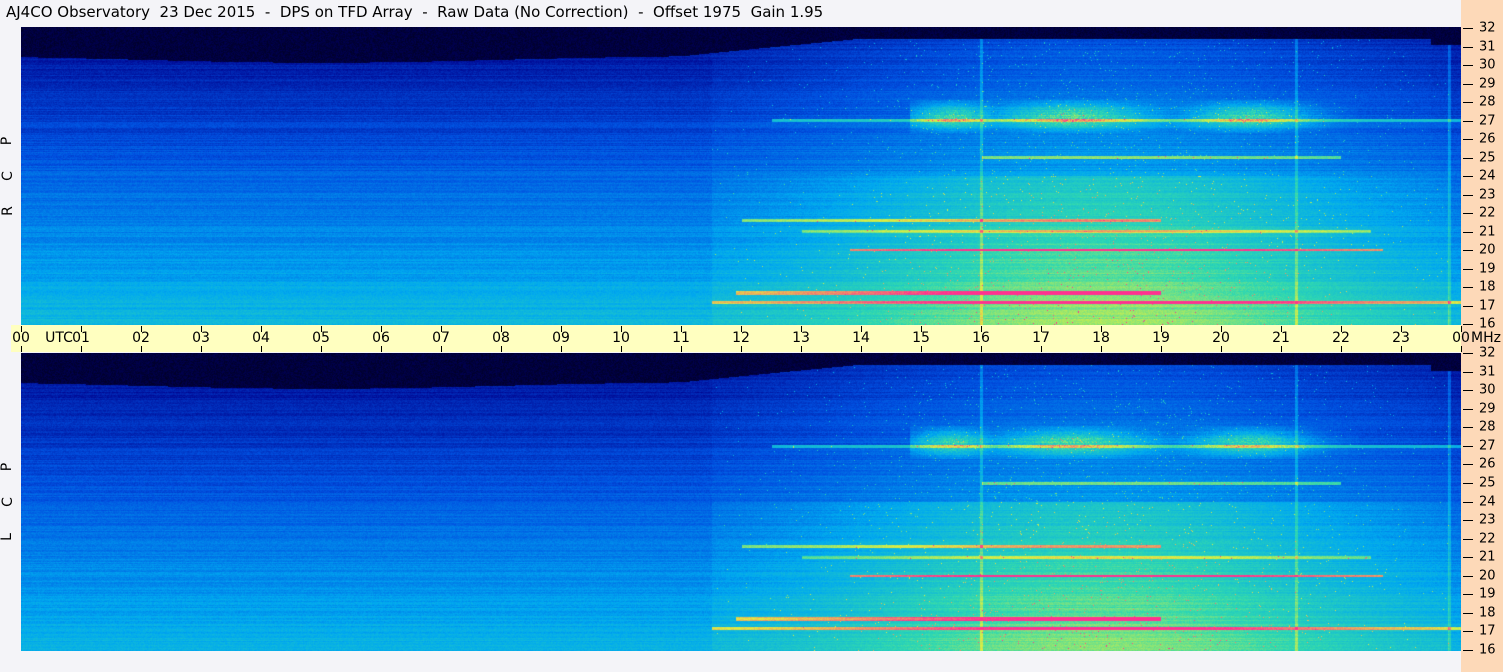 The height and width of the screenshot is (672, 1503). Describe the element at coordinates (1487, 539) in the screenshot. I see `frequency-tick-label: 22` at that location.